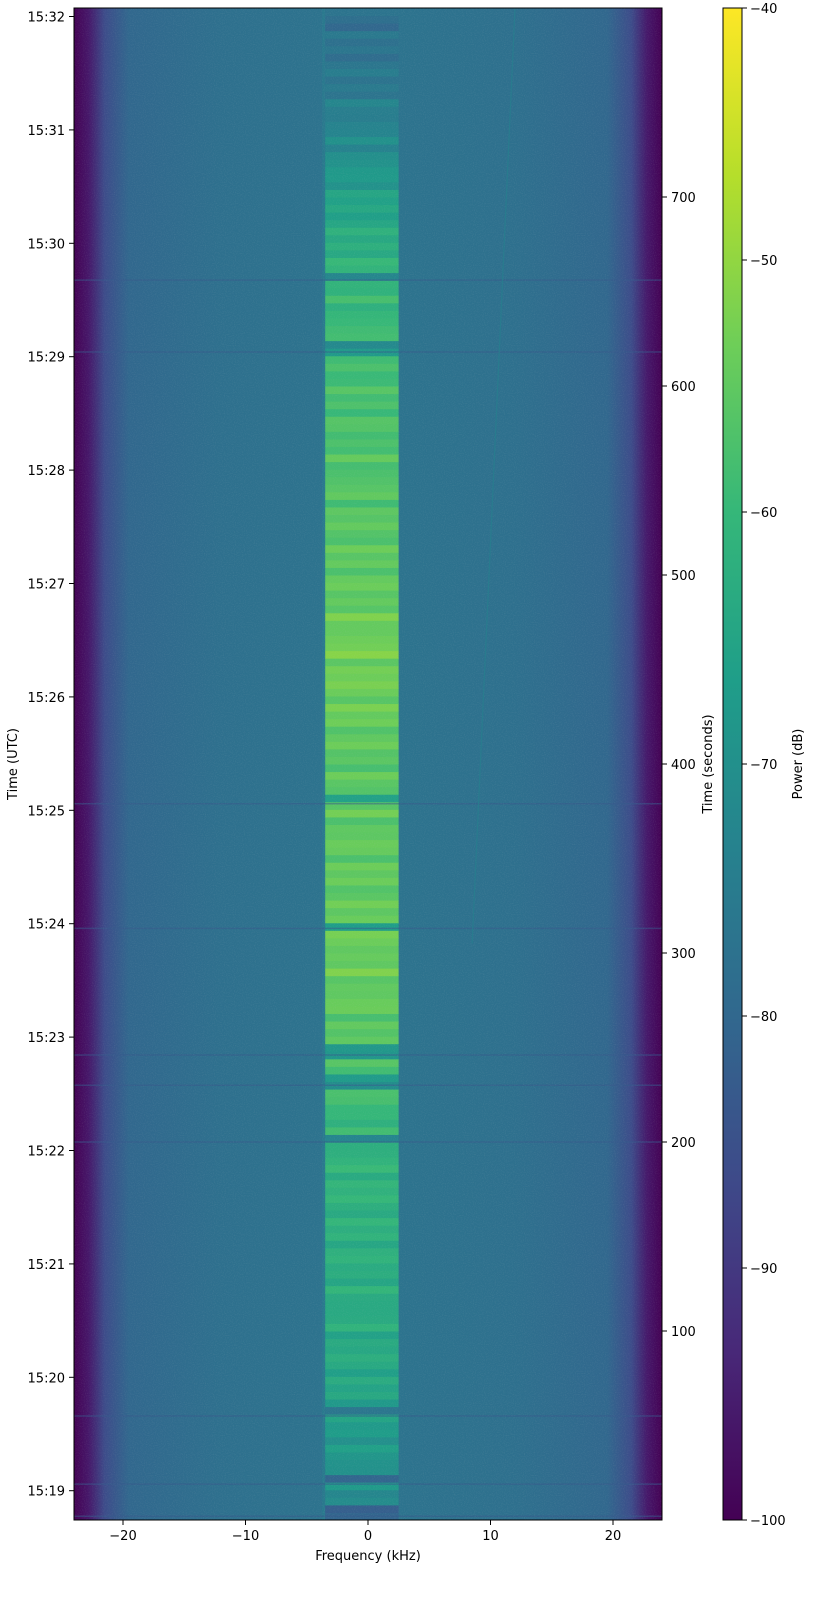 The image size is (832, 1603). I want to click on seconds-tick-label: 100, so click(683, 1332).